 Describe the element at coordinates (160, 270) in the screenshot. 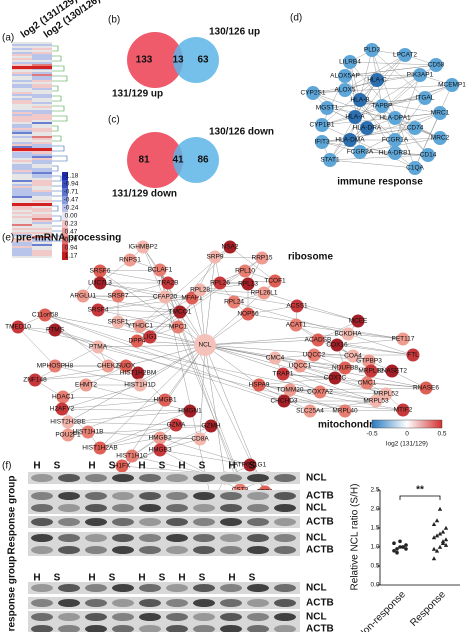

I see `label: BCLAF1` at that location.